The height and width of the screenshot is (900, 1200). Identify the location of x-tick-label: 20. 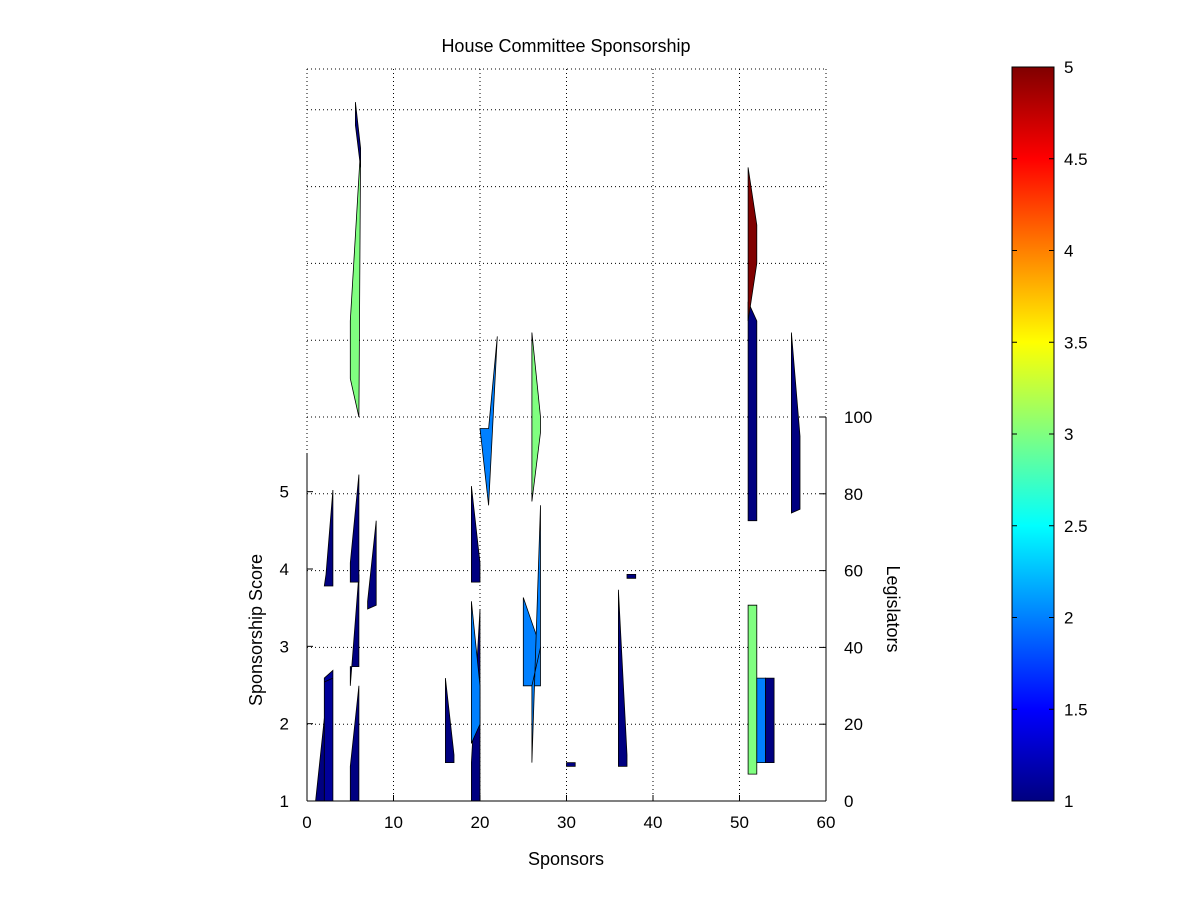
(480, 822).